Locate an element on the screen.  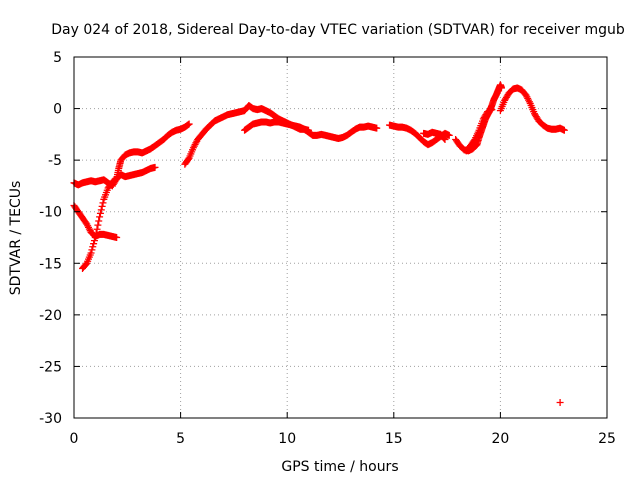
y-tick-labels: 5 0 -5 -10 -15 -20 -25 -30 is located at coordinates (50, 238).